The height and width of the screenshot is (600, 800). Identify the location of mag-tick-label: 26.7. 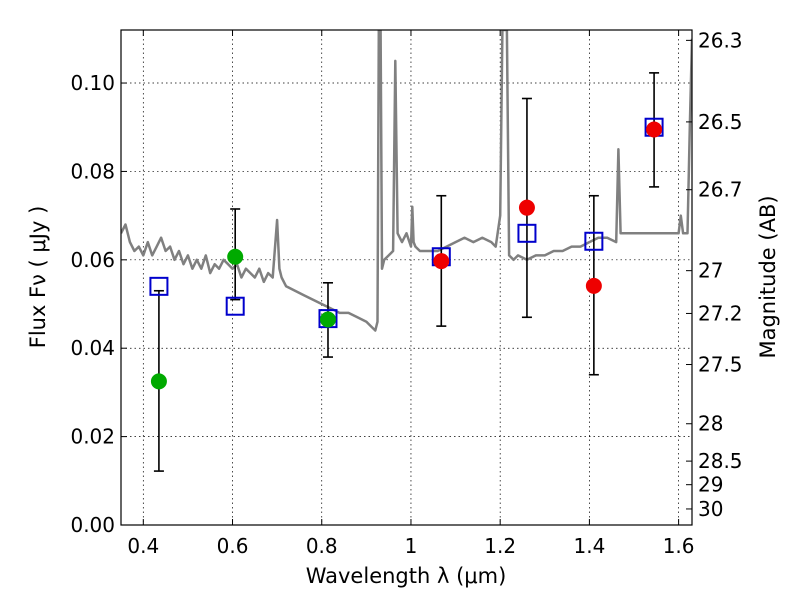
(720, 190).